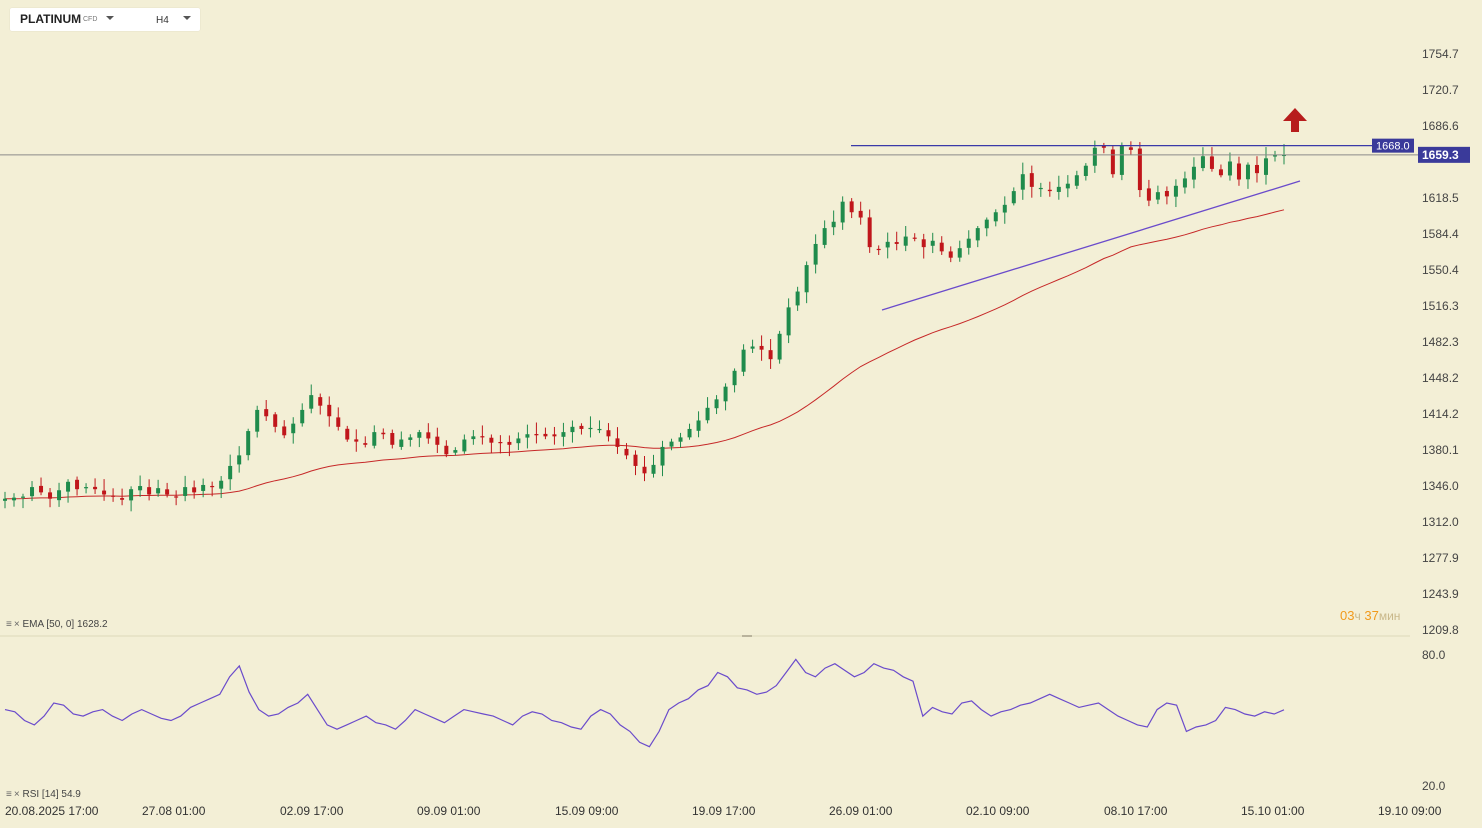 This screenshot has height=828, width=1482. Describe the element at coordinates (1440, 155) in the screenshot. I see `current-price-text: 1659.3` at that location.